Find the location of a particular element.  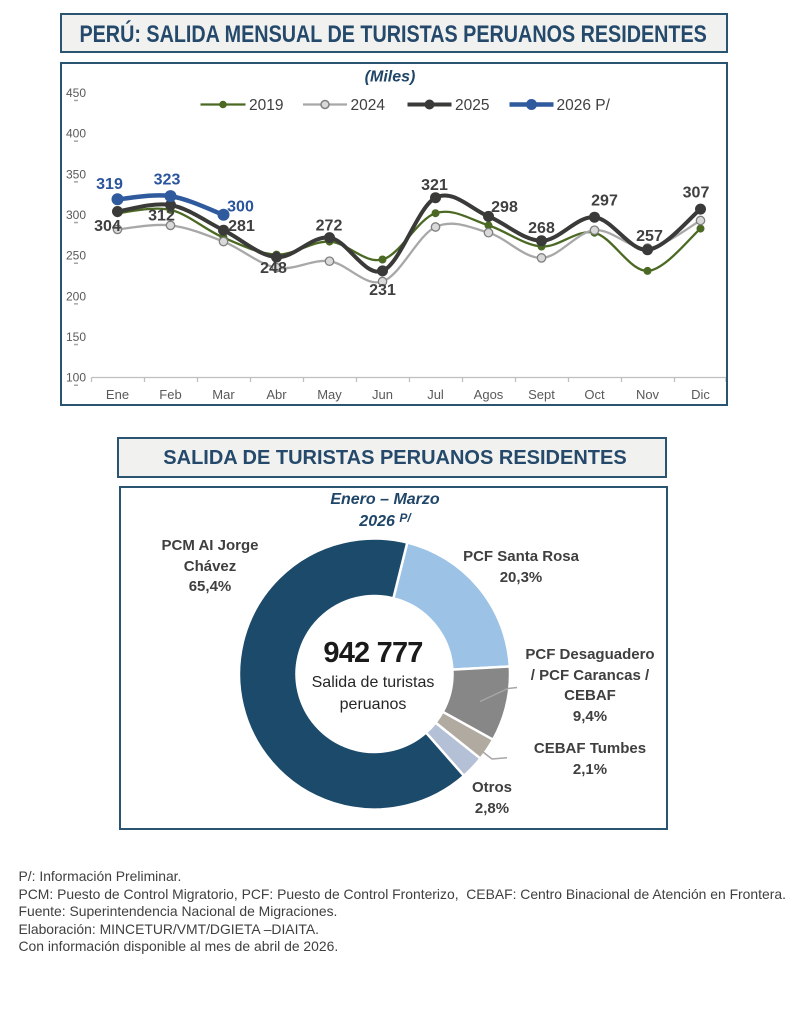

svg-text: 248 is located at coordinates (273, 268).